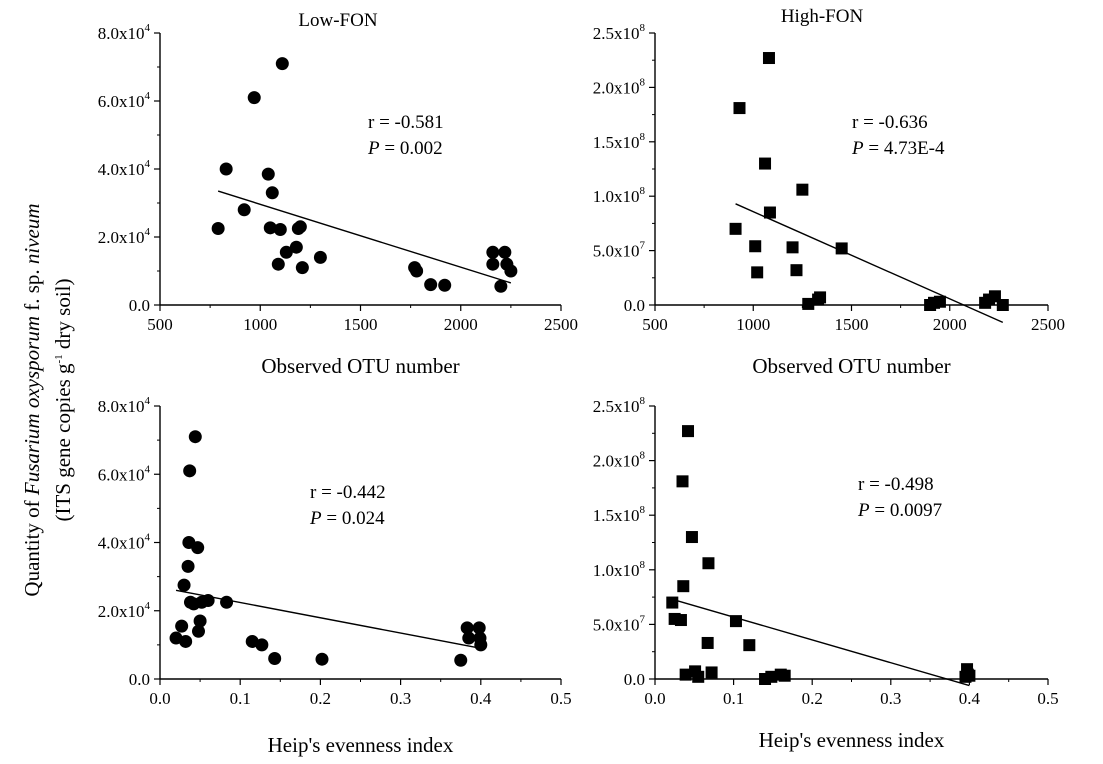  I want to click on panel-title: High-FON, so click(822, 16).